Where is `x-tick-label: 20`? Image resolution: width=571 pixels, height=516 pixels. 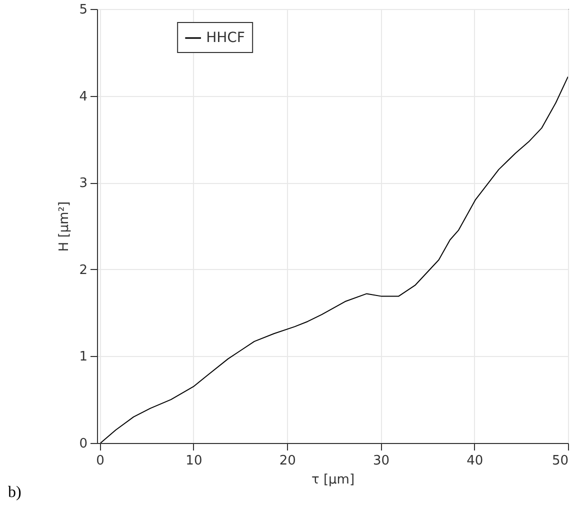
x-tick-label: 20 is located at coordinates (287, 461).